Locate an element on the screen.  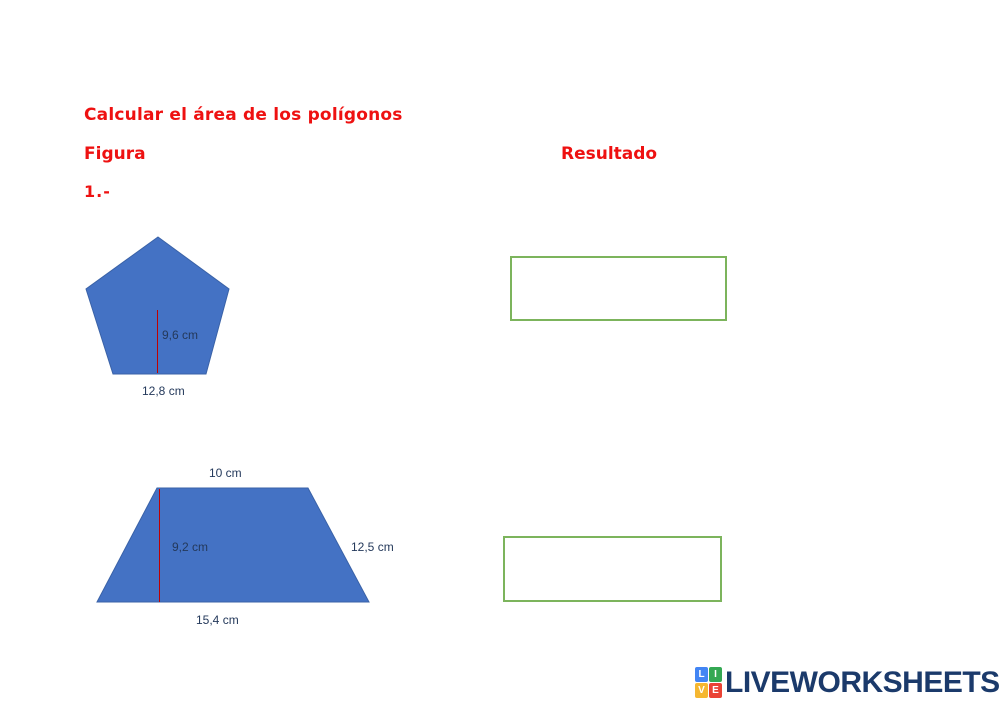
logo-tile-l: L is located at coordinates (701, 674).